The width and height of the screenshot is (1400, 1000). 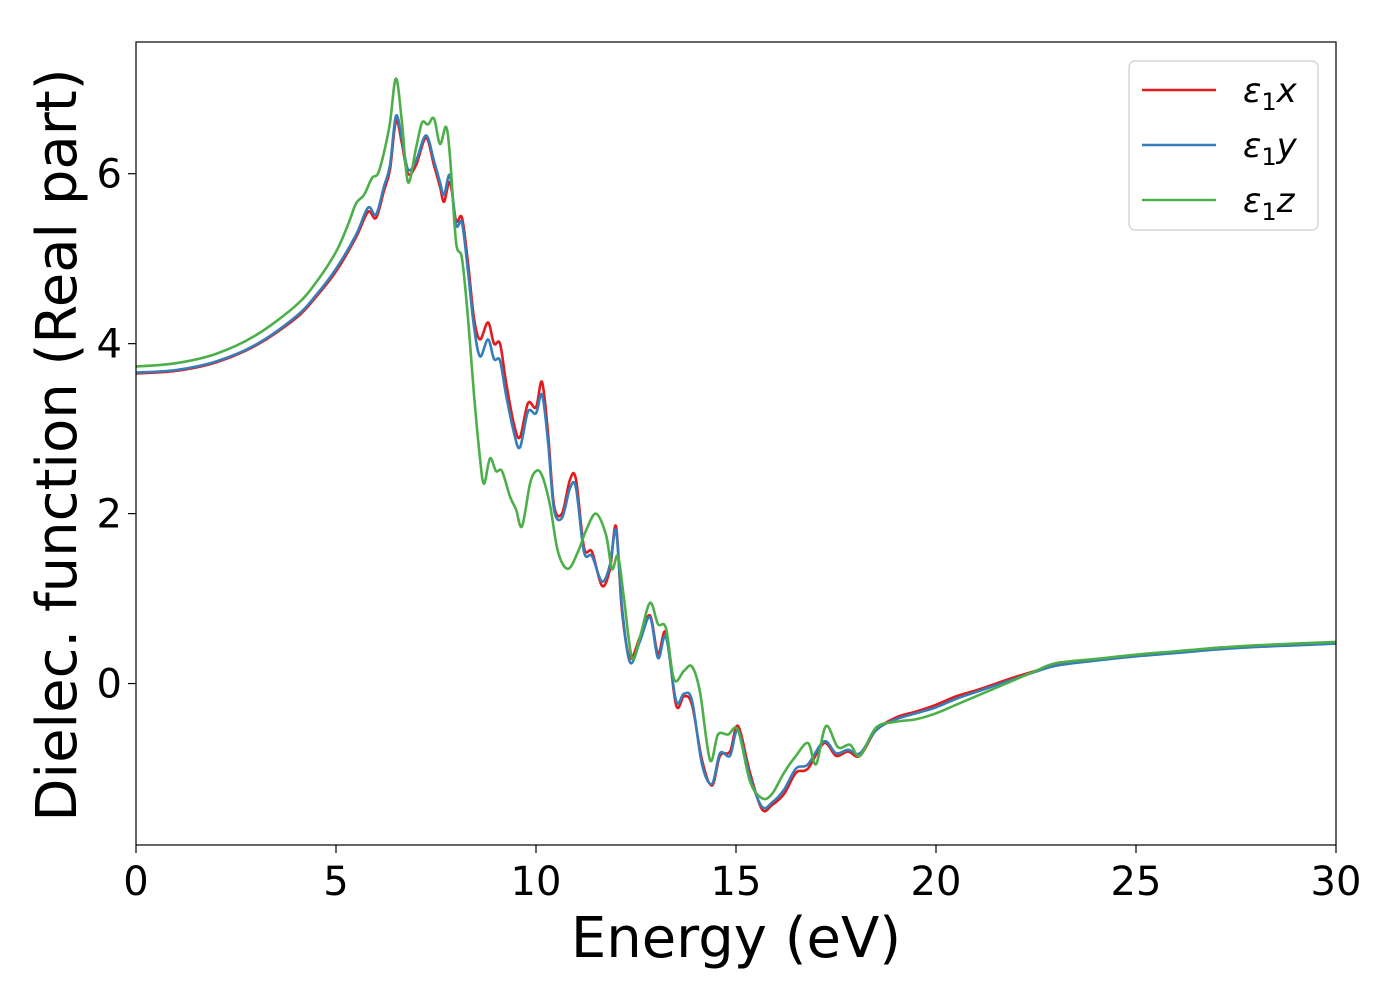 What do you see at coordinates (109, 515) in the screenshot?
I see `y-tick-label: 2` at bounding box center [109, 515].